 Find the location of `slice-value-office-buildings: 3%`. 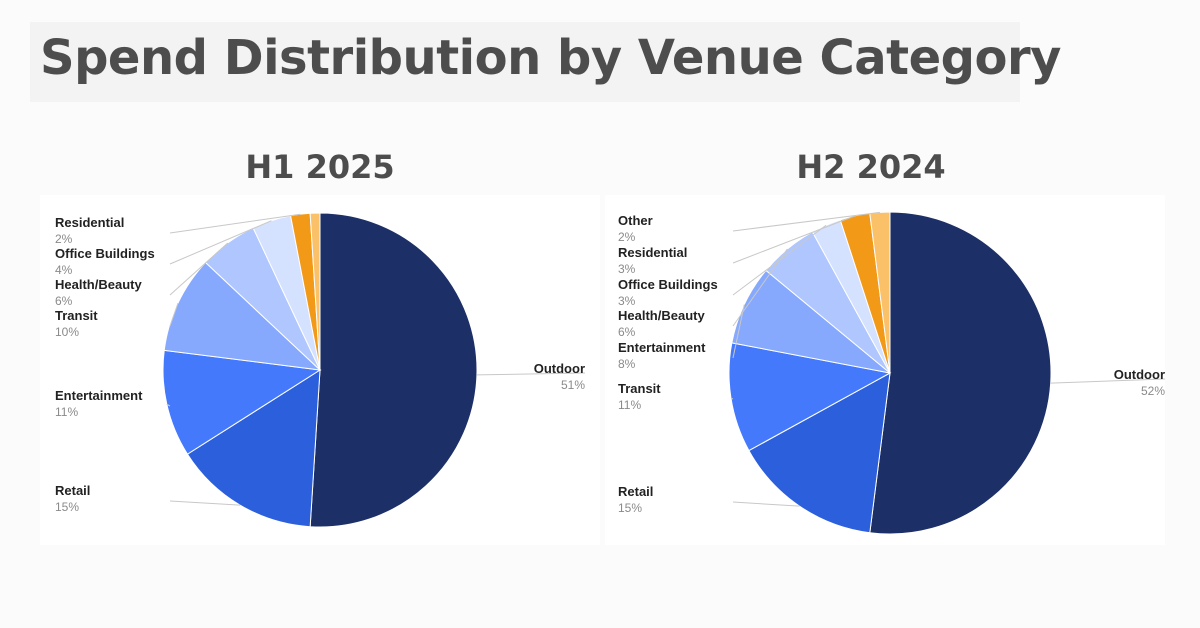

slice-value-office-buildings: 3% is located at coordinates (627, 301).